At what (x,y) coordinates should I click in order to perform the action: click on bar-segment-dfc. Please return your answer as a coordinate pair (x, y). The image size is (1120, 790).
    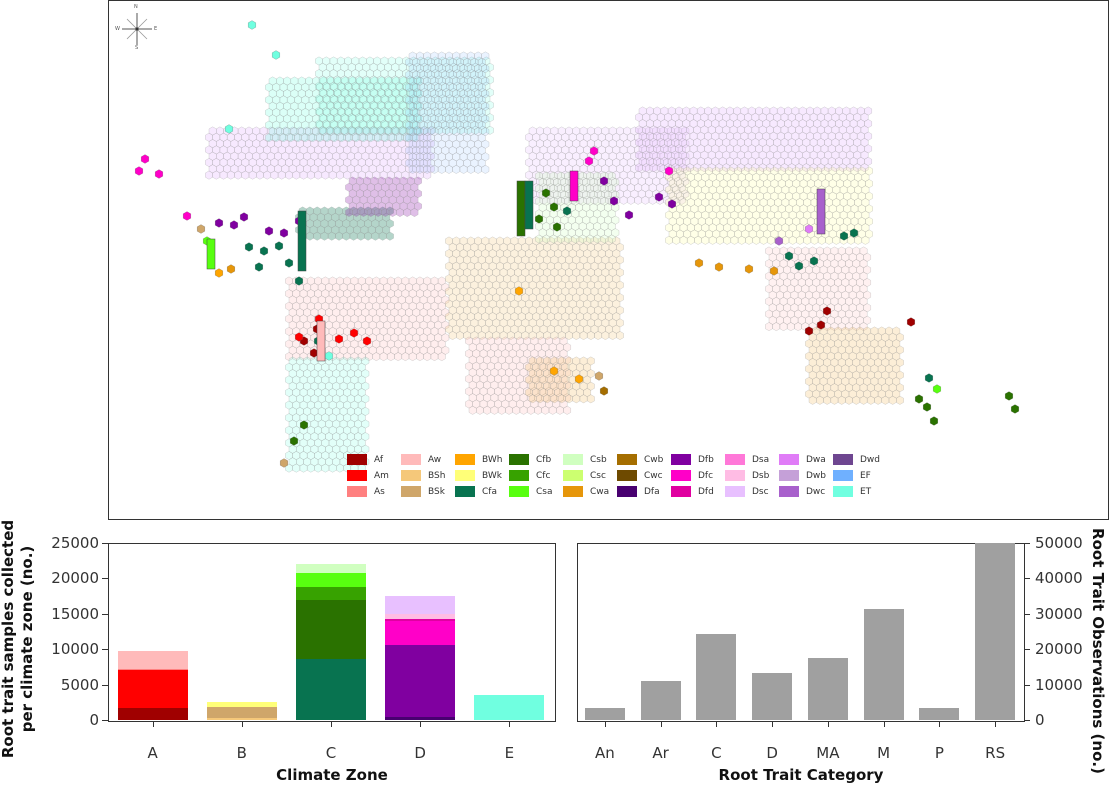
    Looking at the image, I should click on (420, 632).